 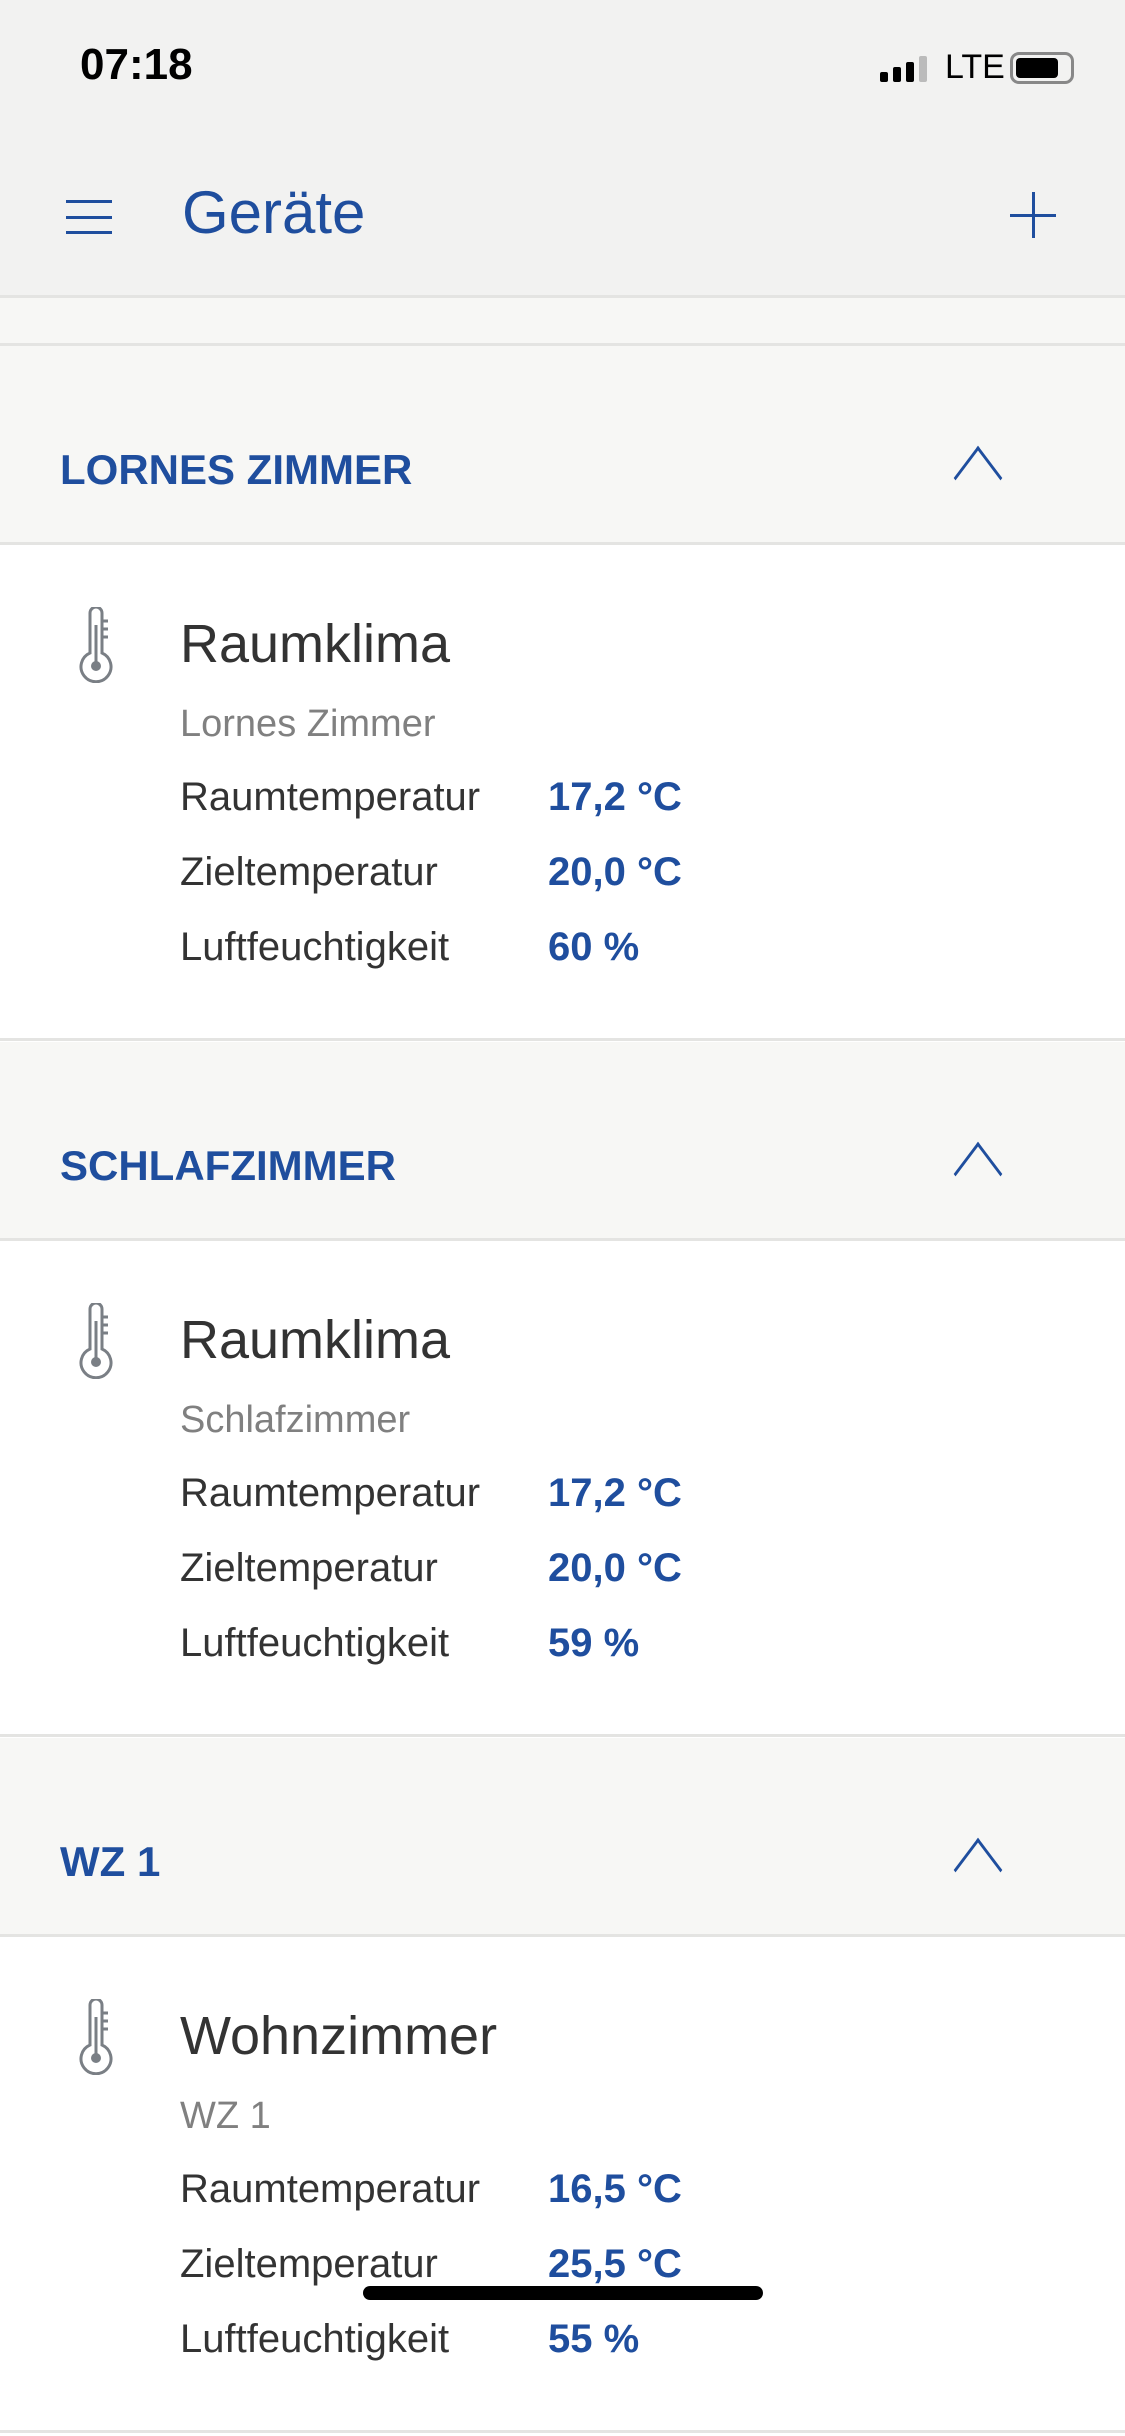 What do you see at coordinates (903, 69) in the screenshot?
I see `signal-icon` at bounding box center [903, 69].